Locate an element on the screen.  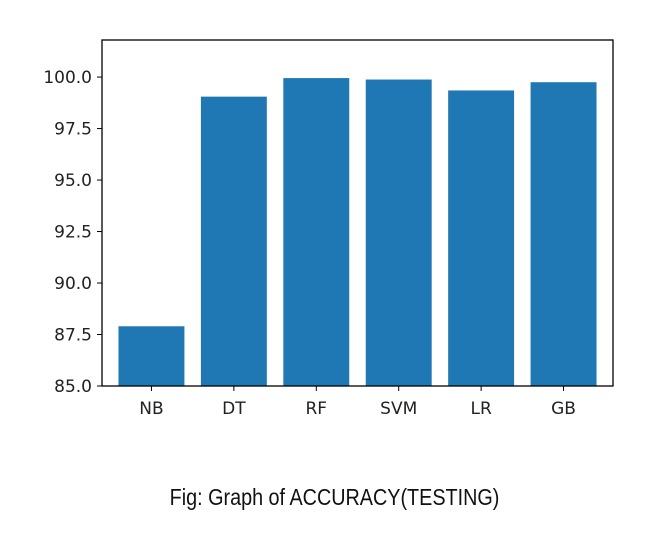
bar-rf is located at coordinates (316, 232).